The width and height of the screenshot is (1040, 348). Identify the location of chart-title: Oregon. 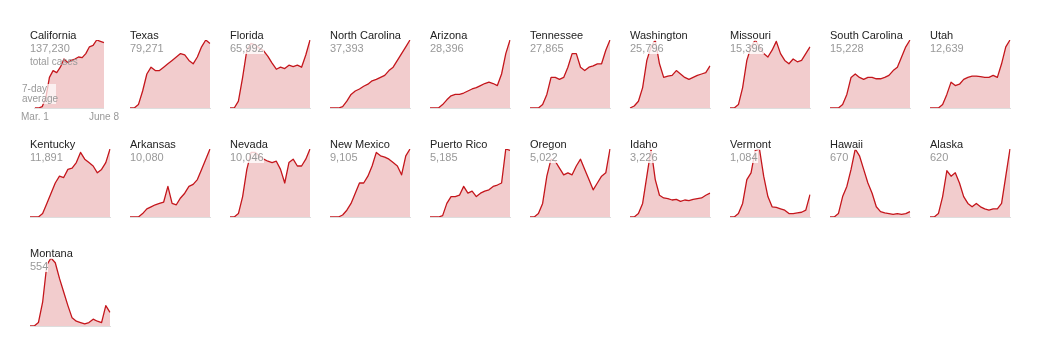
(548, 144).